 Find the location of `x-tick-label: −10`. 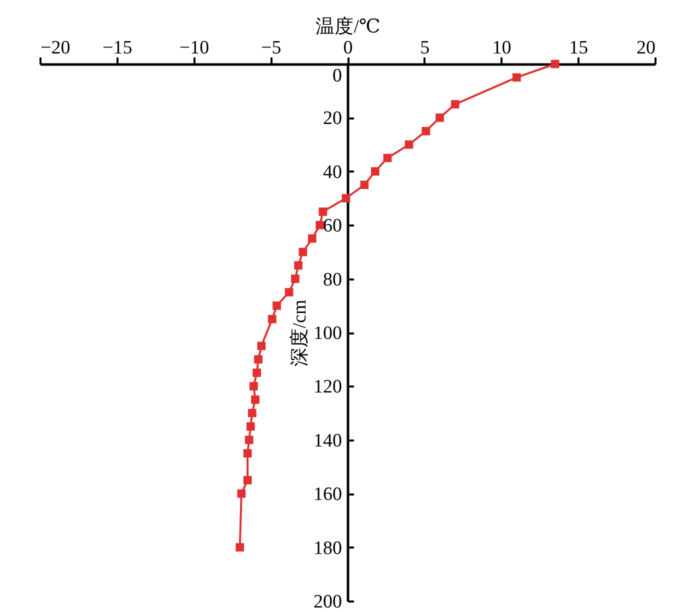

x-tick-label: −10 is located at coordinates (194, 48).